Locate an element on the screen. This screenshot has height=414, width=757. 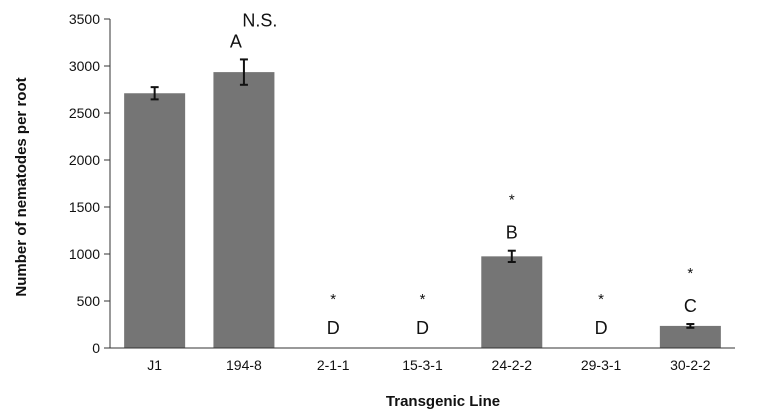
significance-letter: A is located at coordinates (236, 41).